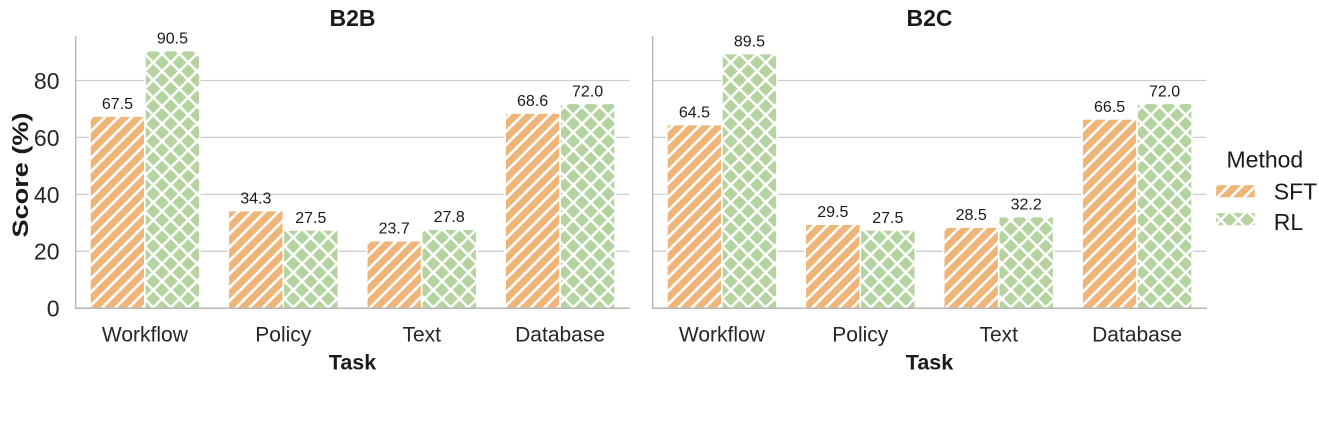  What do you see at coordinates (749, 42) in the screenshot?
I see `svg-text: 89.5` at bounding box center [749, 42].